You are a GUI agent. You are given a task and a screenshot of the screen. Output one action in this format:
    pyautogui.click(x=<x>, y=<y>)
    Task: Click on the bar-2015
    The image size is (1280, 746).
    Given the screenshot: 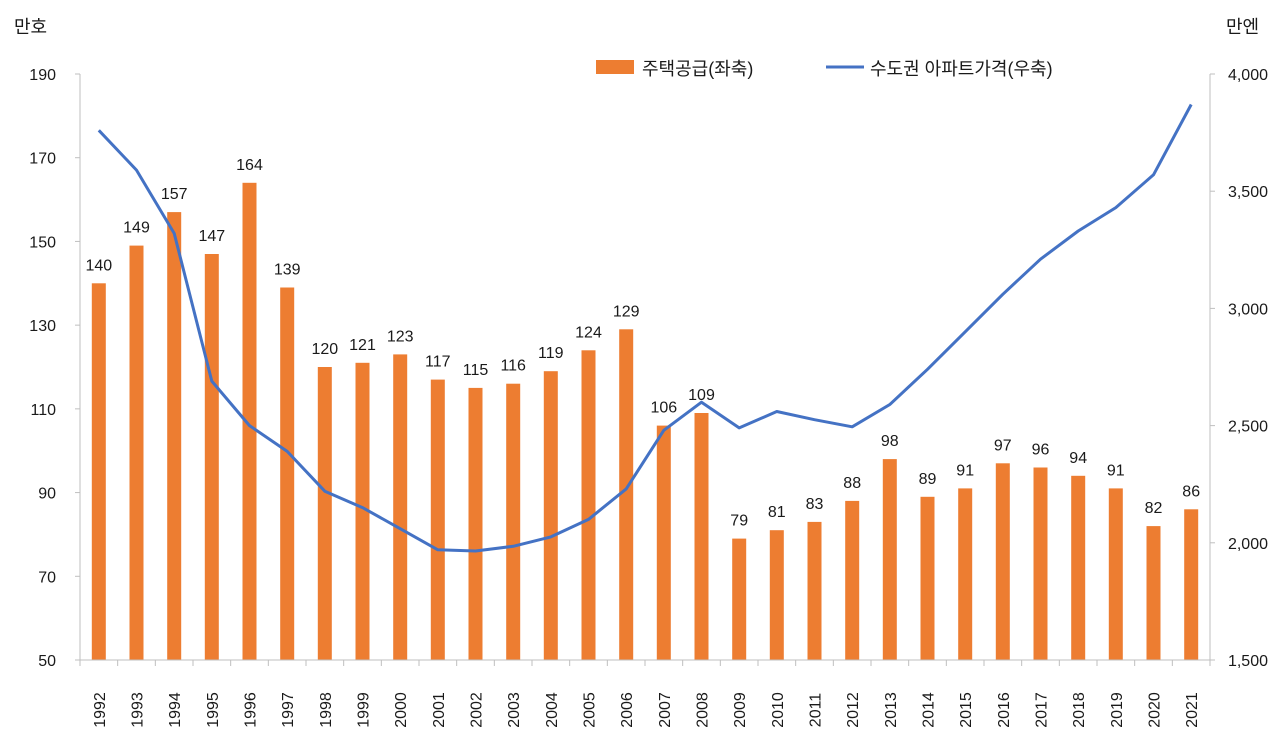 What is the action you would take?
    pyautogui.click(x=965, y=574)
    